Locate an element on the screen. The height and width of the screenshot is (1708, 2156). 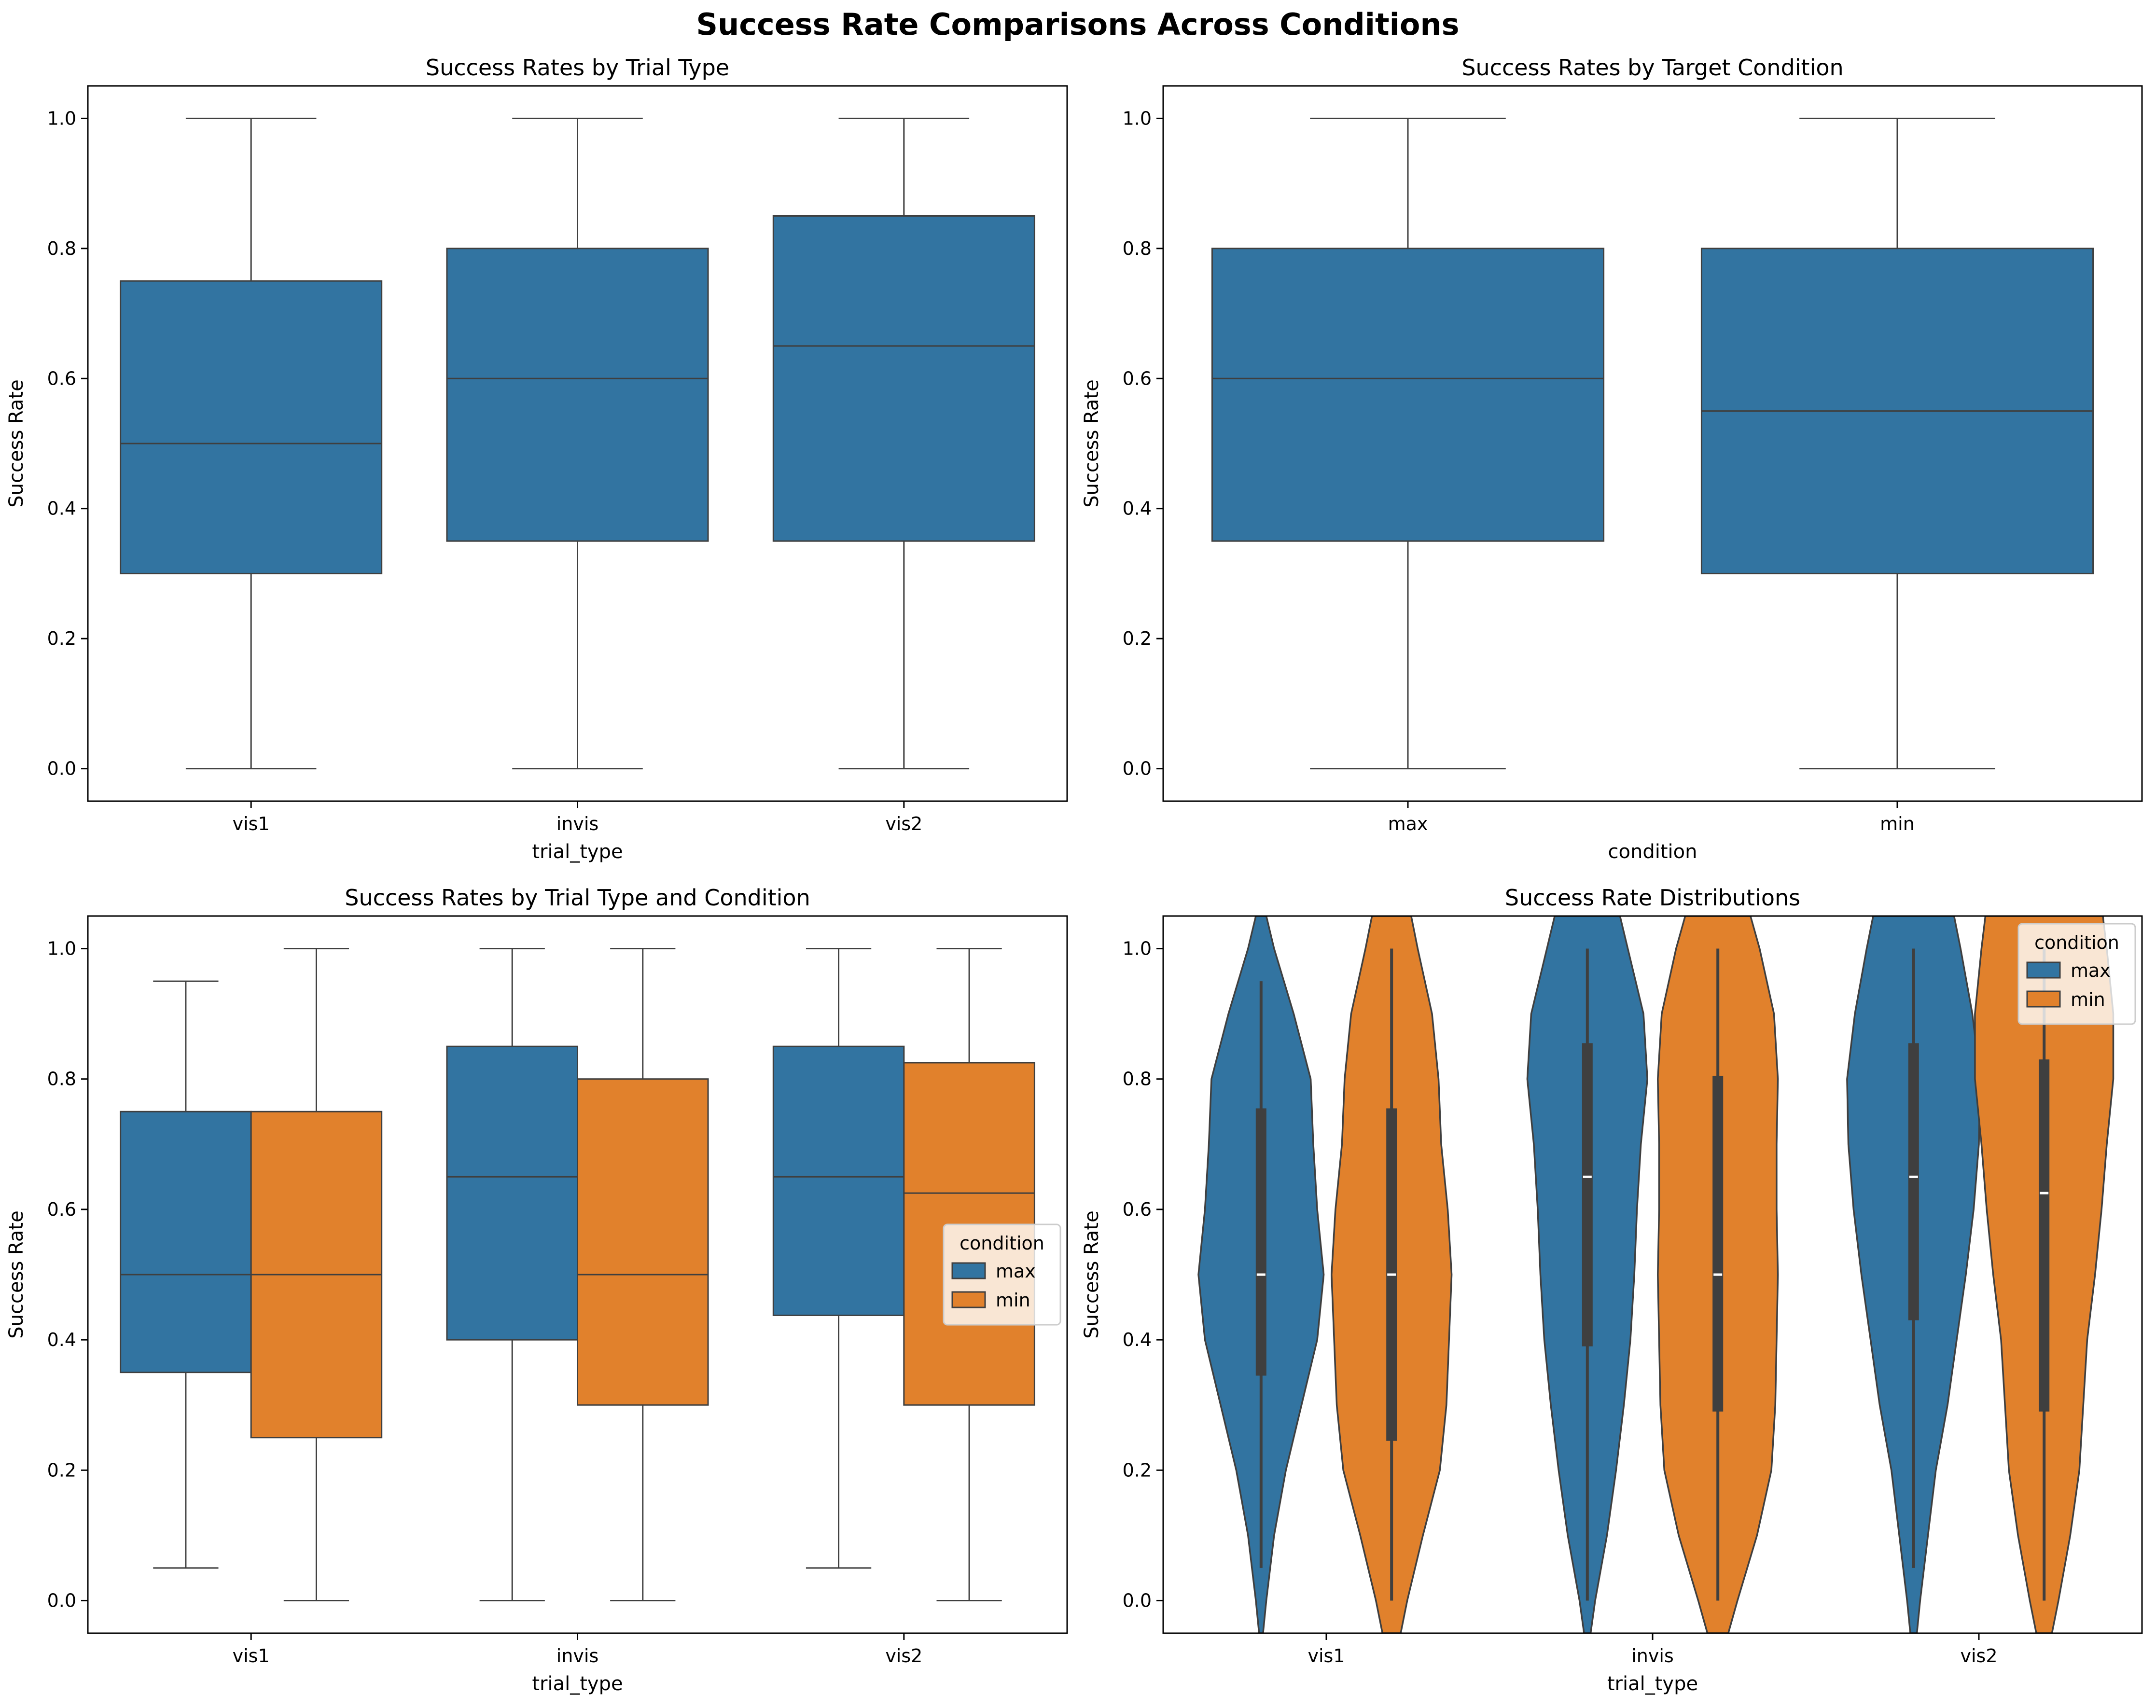
box-invis is located at coordinates (577, 443).